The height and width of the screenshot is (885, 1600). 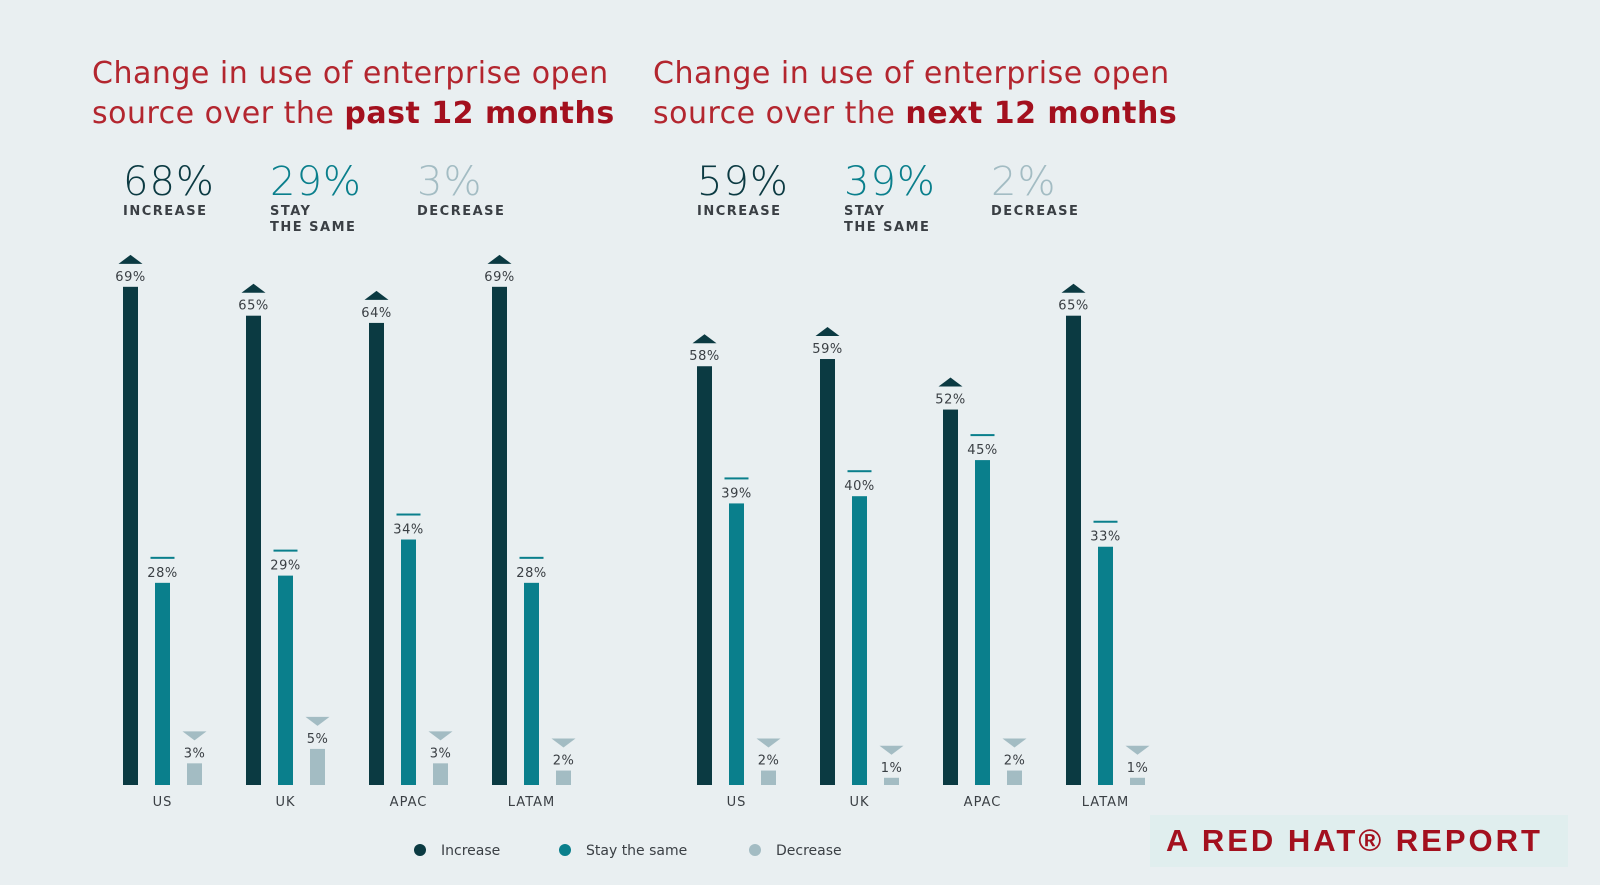 I want to click on summary-value: 68%, so click(x=169, y=182).